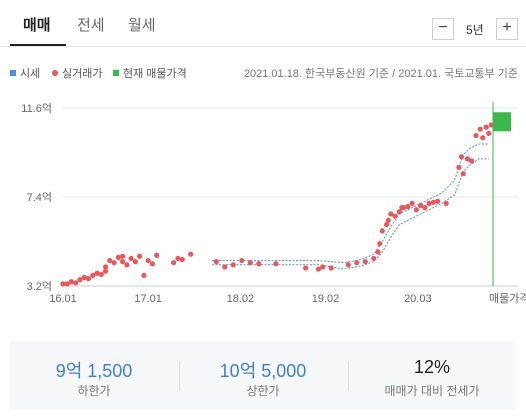 This screenshot has height=416, width=526. What do you see at coordinates (350, 214) in the screenshot?
I see `market-band-lower-line` at bounding box center [350, 214].